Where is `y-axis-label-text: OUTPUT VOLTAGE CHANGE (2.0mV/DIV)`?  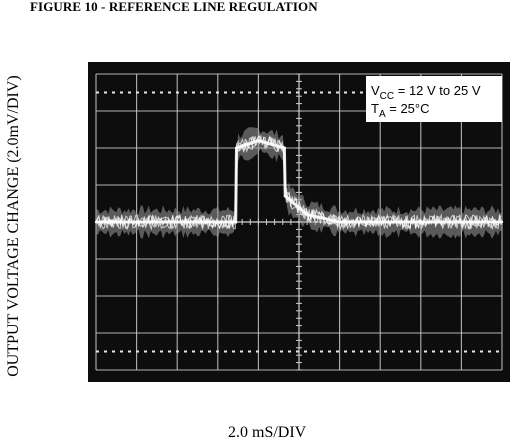 y-axis-label-text: OUTPUT VOLTAGE CHANGE (2.0mV/DIV) is located at coordinates (13, 226).